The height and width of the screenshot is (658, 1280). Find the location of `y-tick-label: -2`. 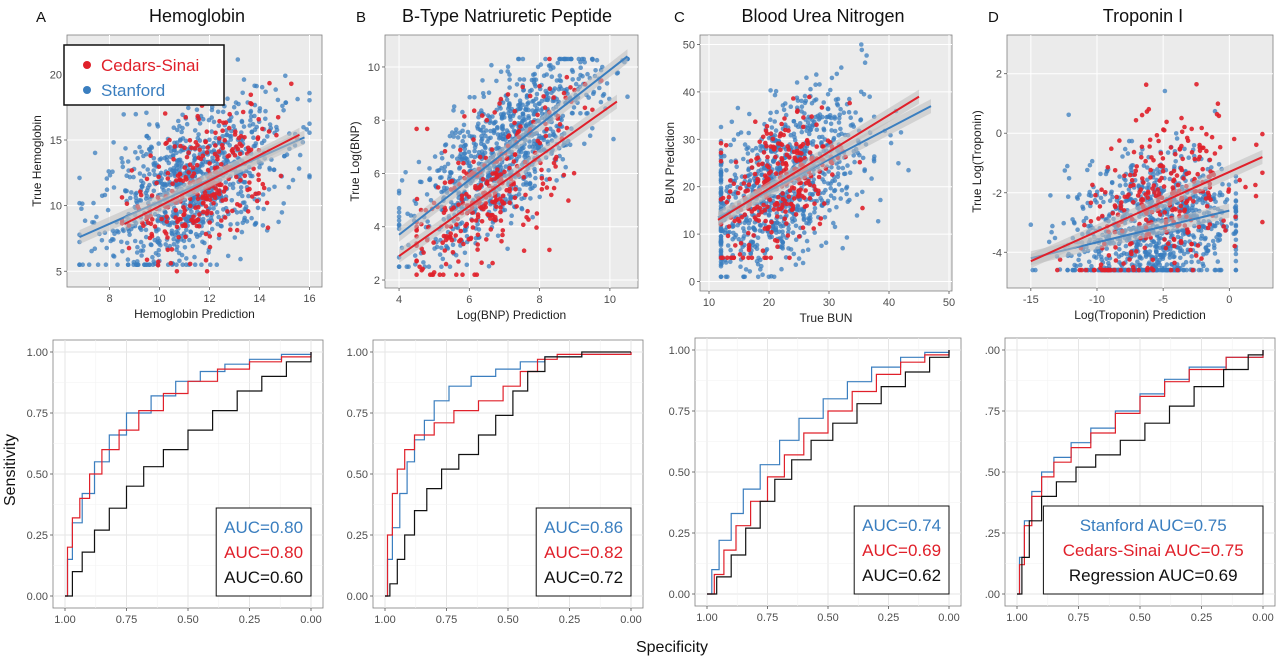

y-tick-label: -2 is located at coordinates (997, 194).